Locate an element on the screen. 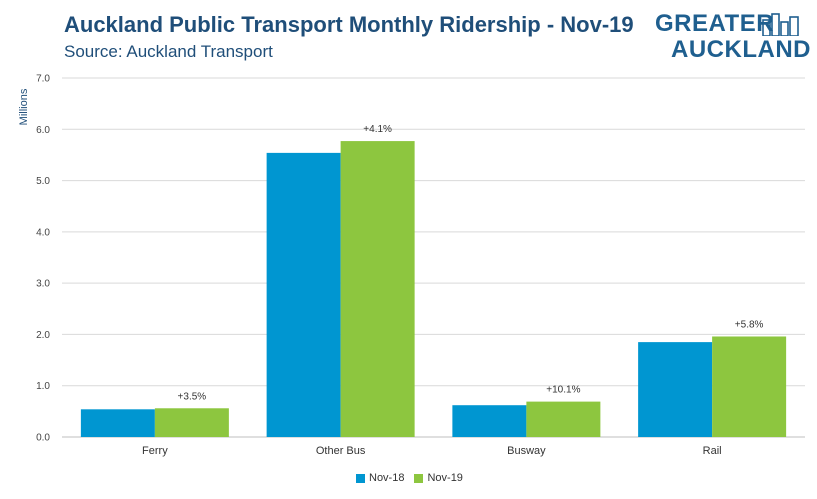  legend-swatch-nov19 is located at coordinates (419, 478).